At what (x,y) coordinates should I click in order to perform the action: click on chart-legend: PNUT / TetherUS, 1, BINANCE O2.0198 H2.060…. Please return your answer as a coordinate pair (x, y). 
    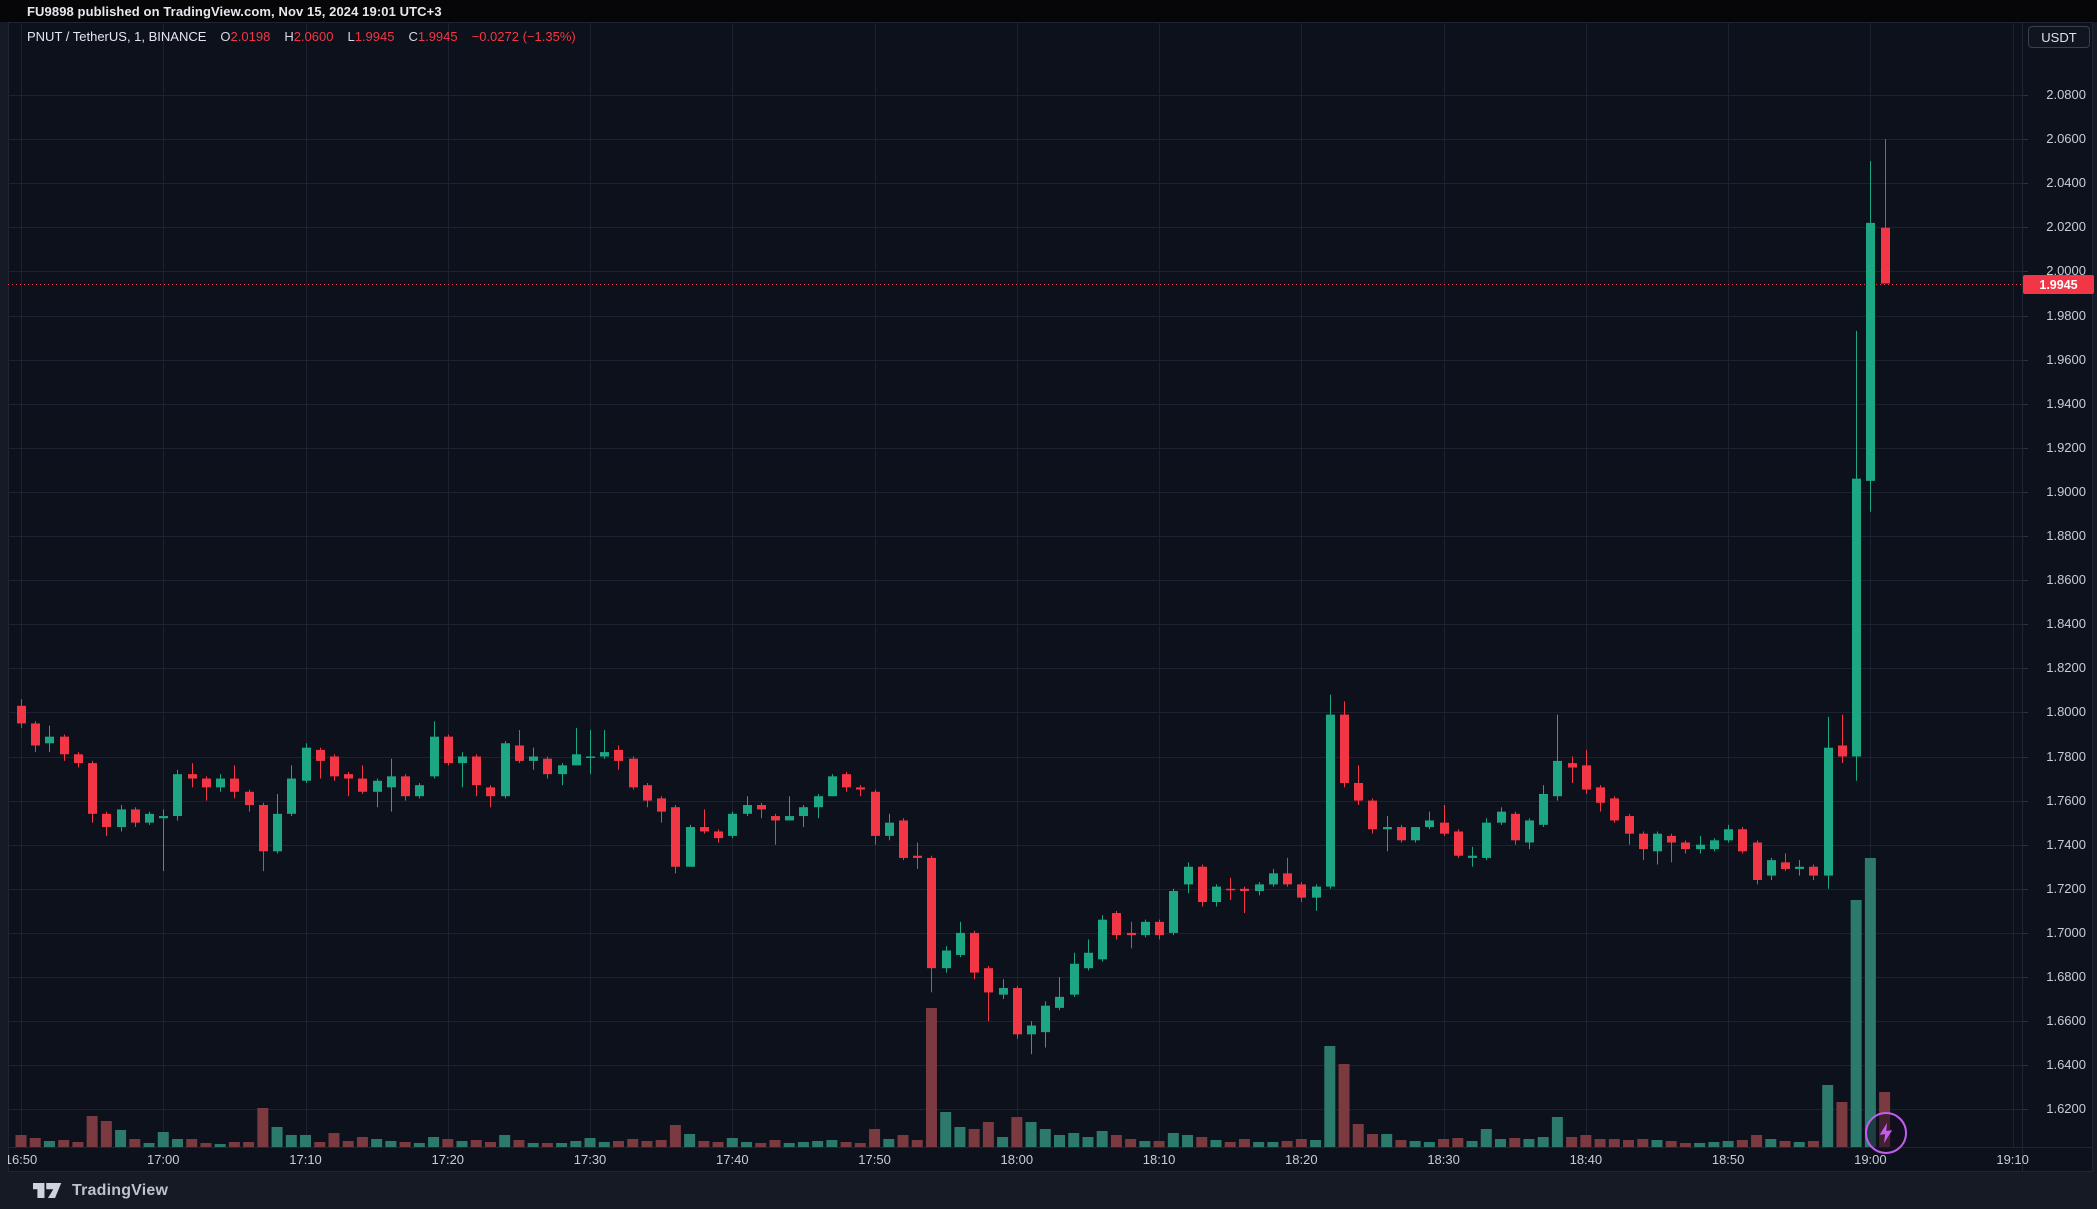
    Looking at the image, I should click on (301, 36).